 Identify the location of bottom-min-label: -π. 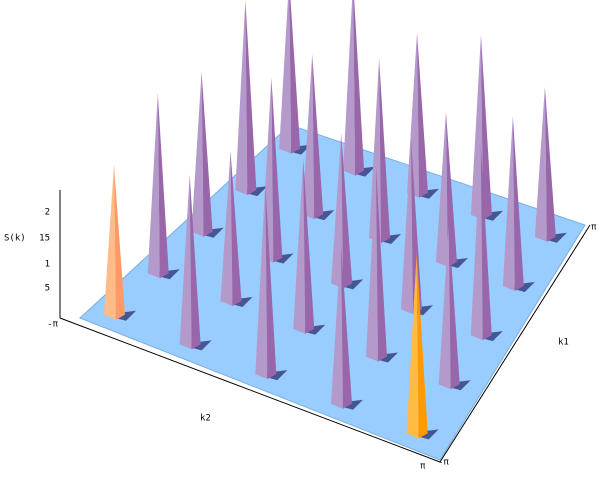
(443, 463).